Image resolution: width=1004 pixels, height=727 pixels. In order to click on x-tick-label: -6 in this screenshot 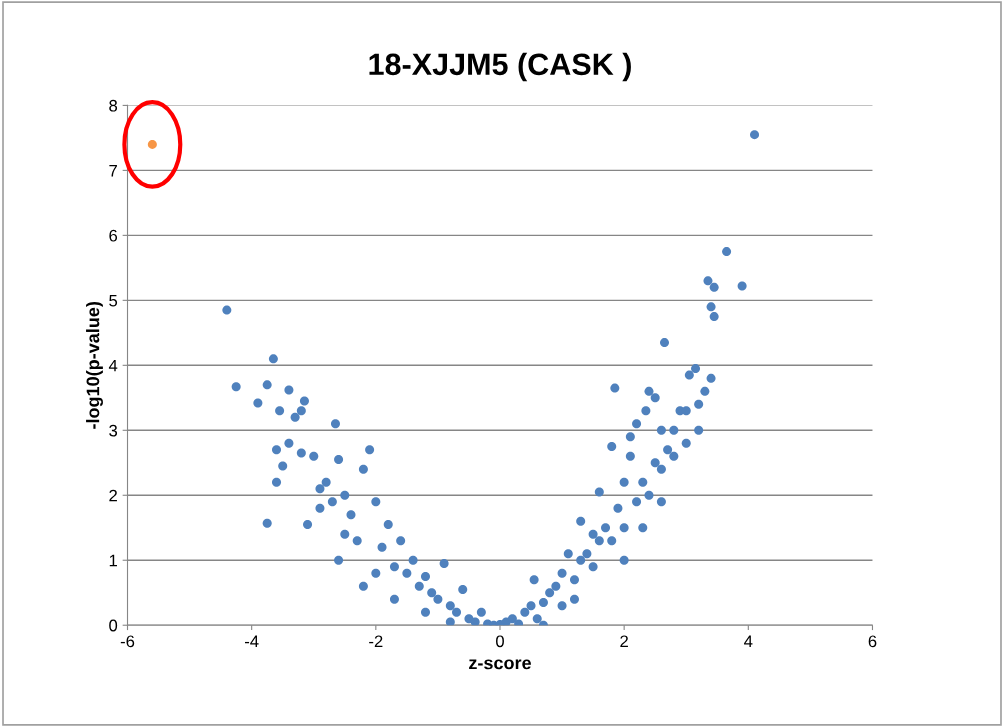, I will do `click(127, 641)`.